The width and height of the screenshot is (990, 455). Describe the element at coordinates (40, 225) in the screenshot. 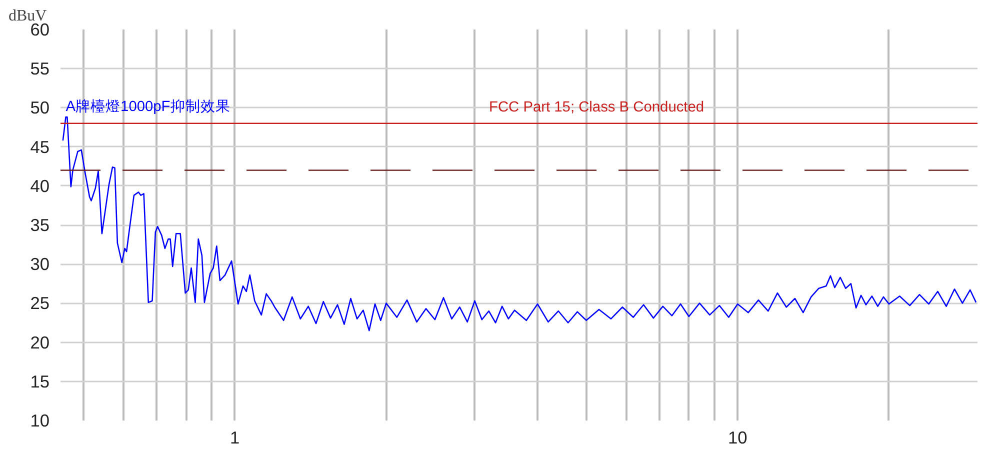

I see `y-tick-label: 35` at that location.